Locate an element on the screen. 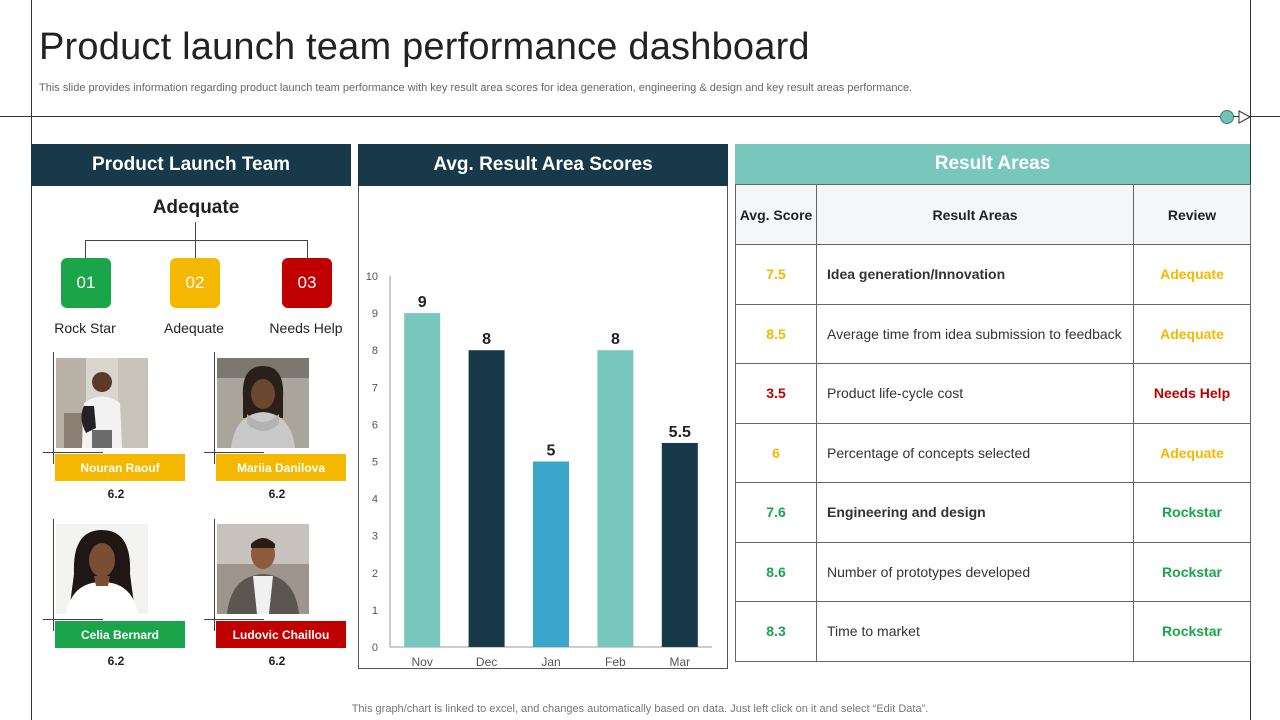  avg-score-cell: 3.5 is located at coordinates (776, 393).